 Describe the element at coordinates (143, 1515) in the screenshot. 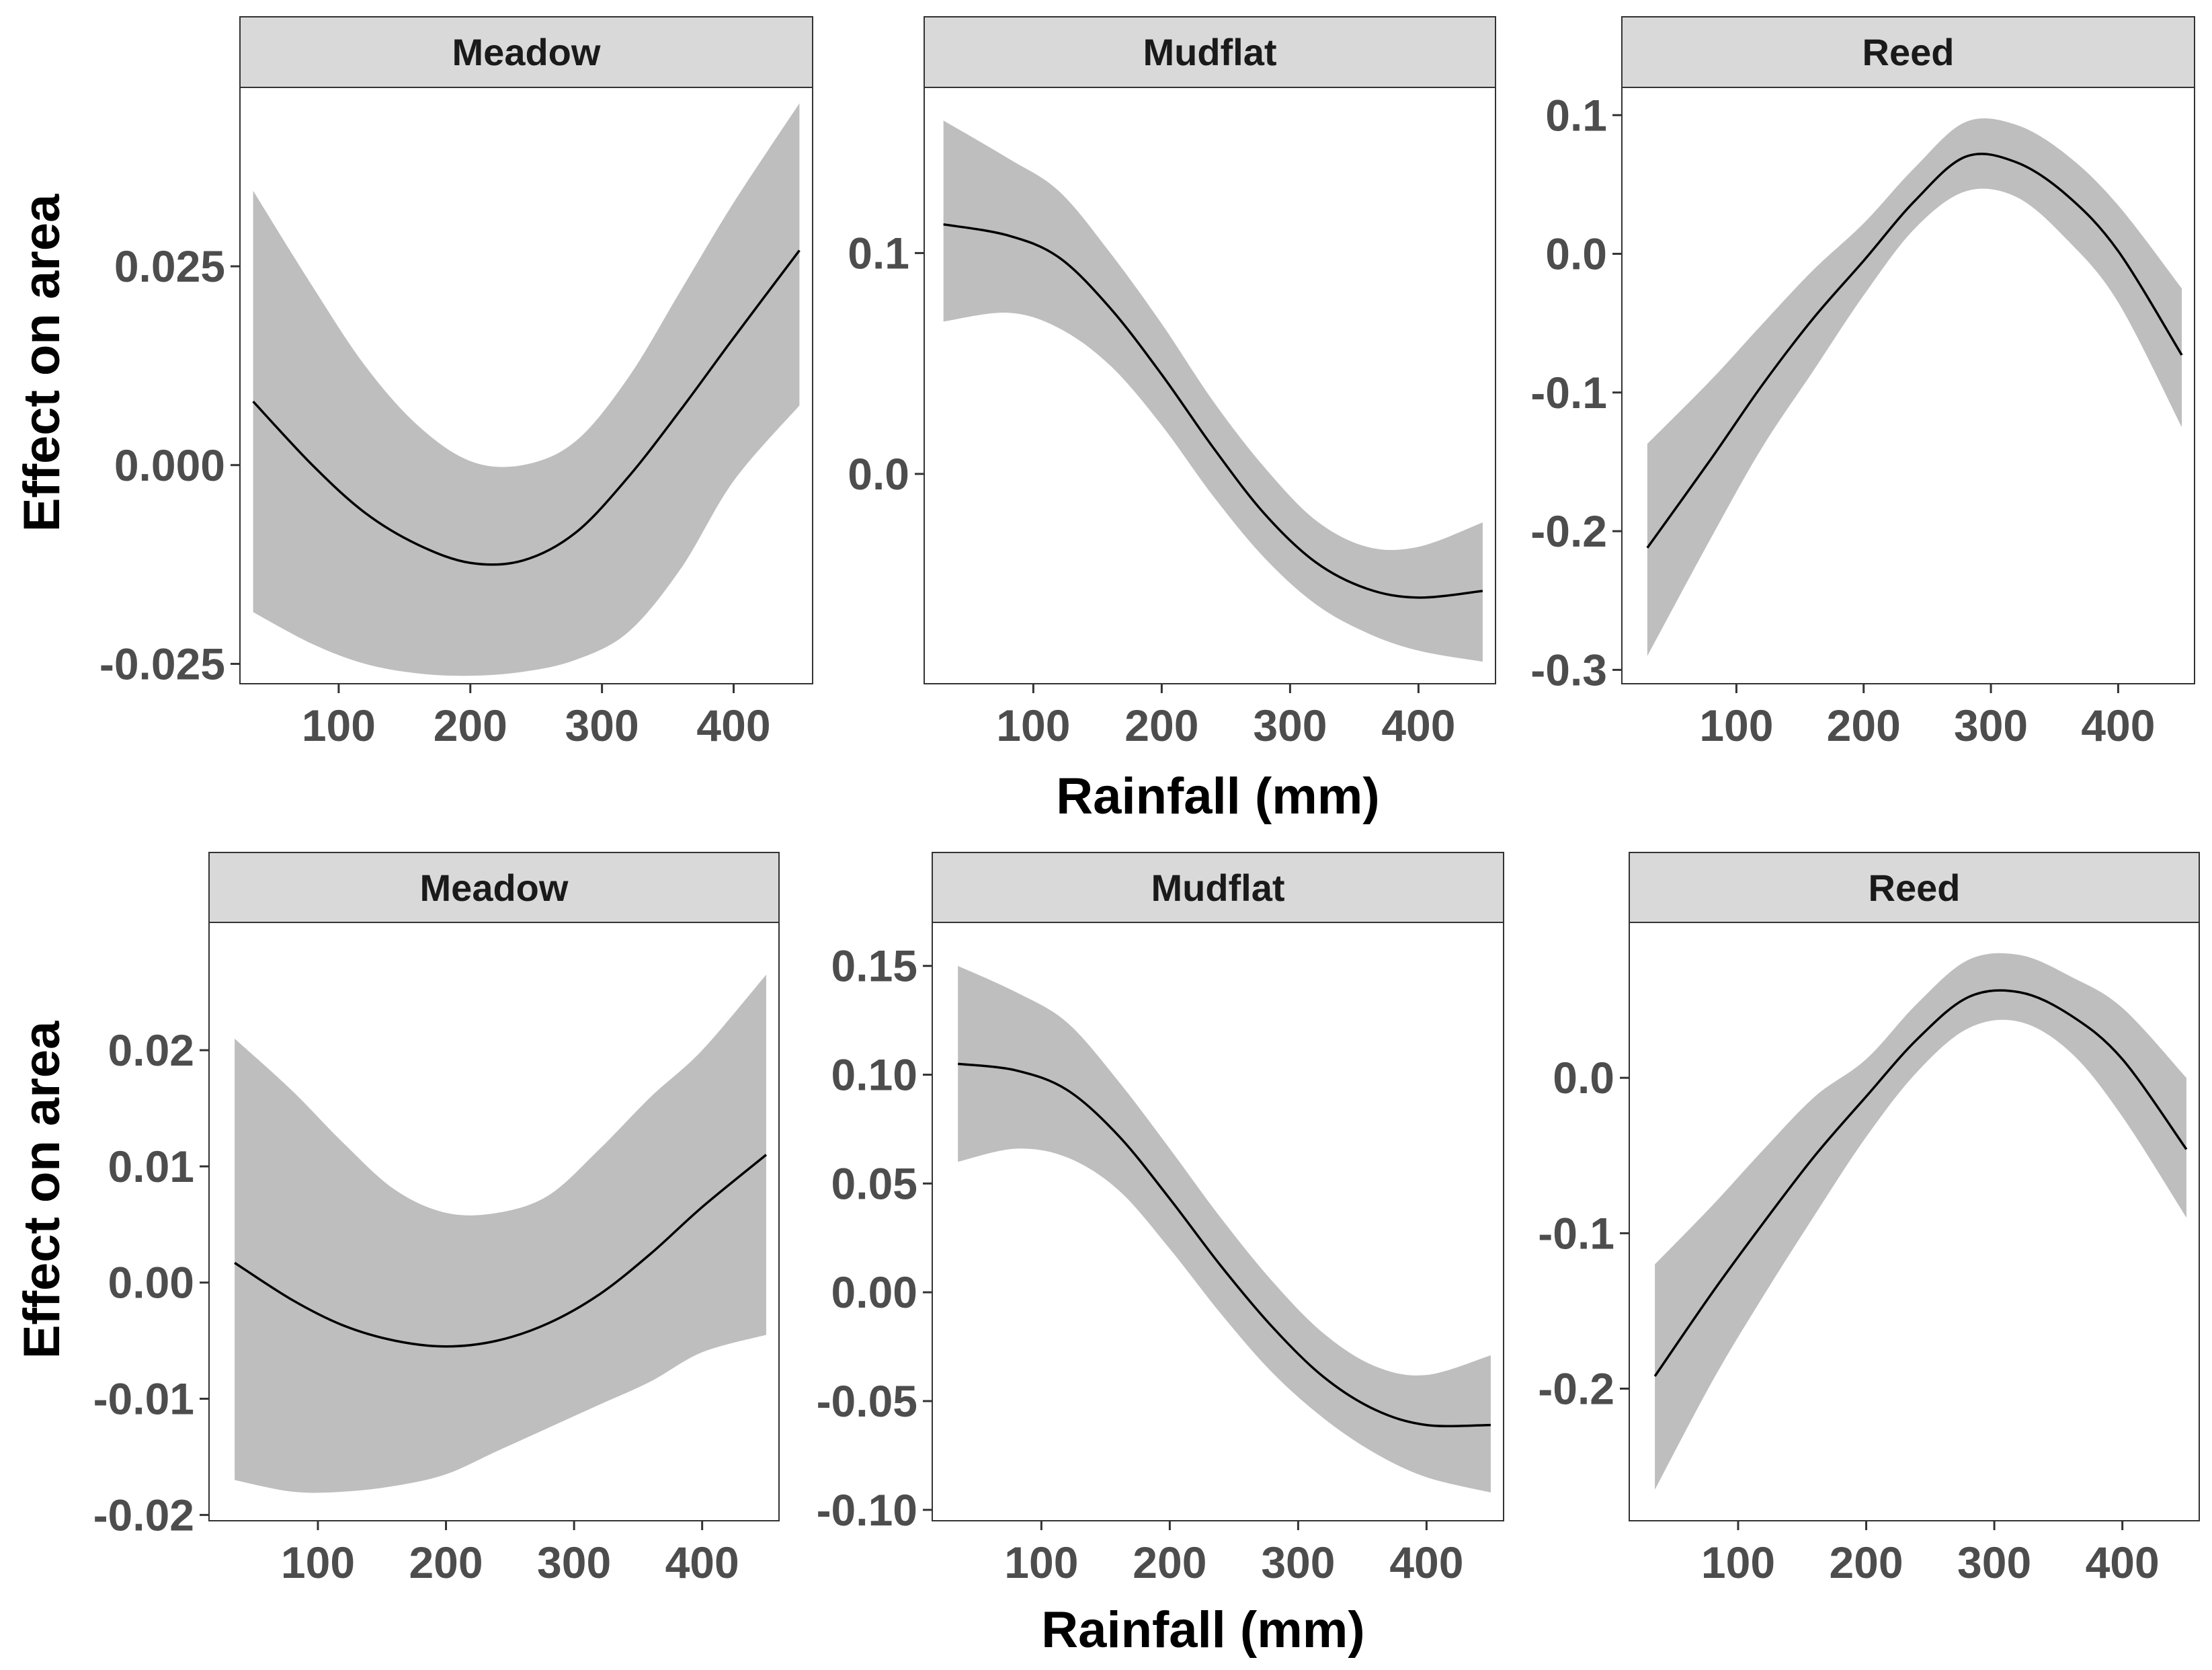

I see `y-tick-label: -0.02` at that location.